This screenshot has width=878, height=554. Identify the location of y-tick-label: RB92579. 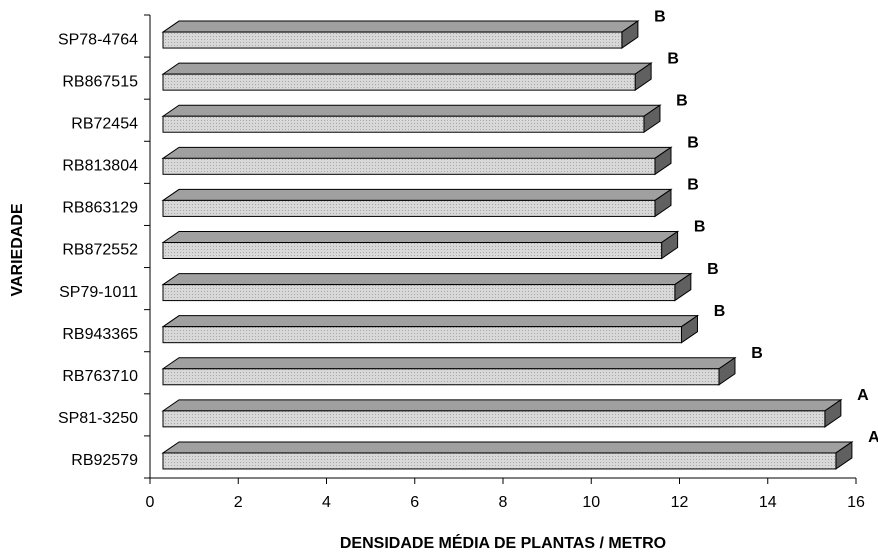
(104, 460).